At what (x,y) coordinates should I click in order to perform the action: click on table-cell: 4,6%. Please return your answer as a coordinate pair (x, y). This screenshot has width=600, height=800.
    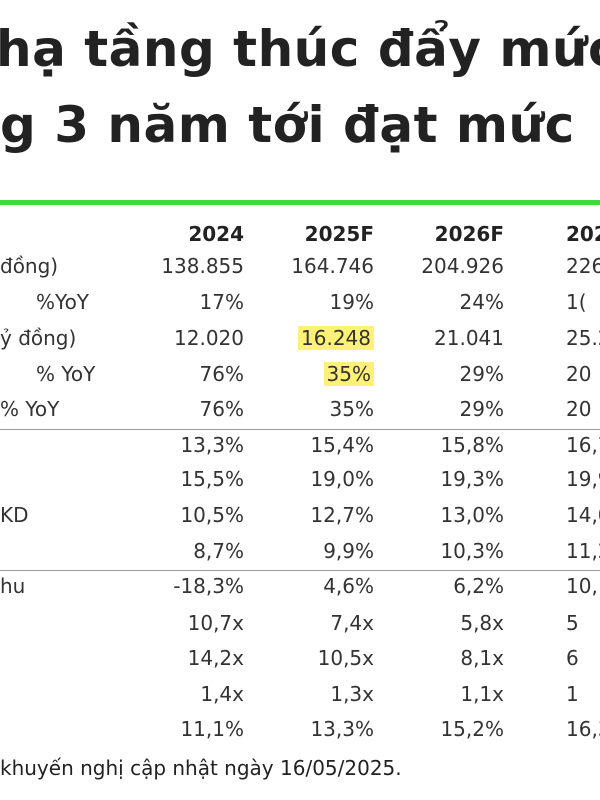
    Looking at the image, I should click on (348, 586).